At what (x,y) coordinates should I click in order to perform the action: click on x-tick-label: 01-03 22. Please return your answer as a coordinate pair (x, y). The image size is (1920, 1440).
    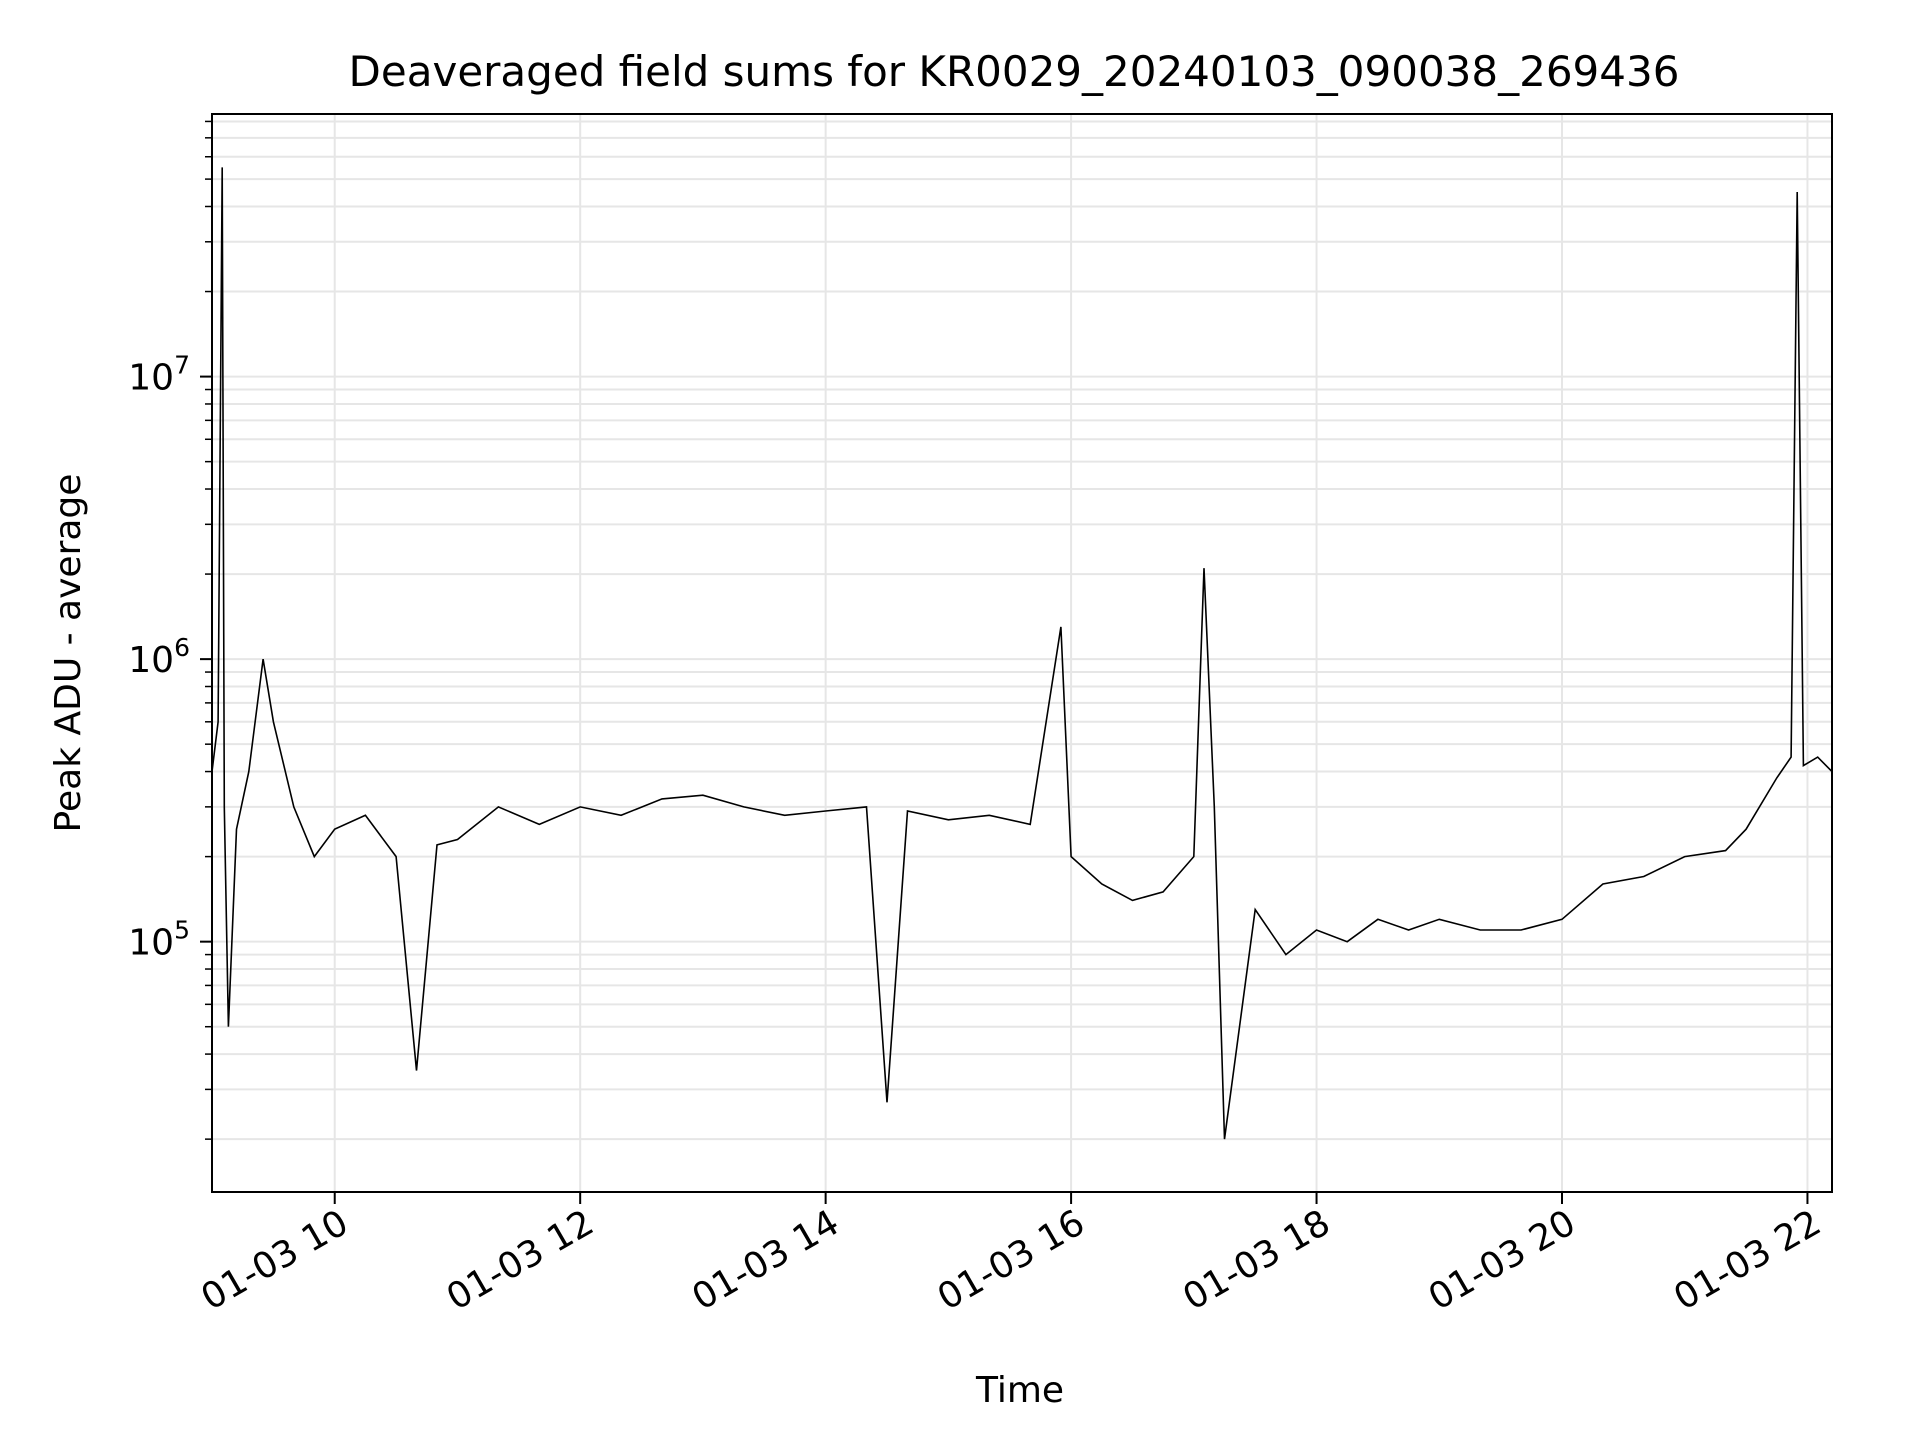
    Looking at the image, I should click on (1747, 1260).